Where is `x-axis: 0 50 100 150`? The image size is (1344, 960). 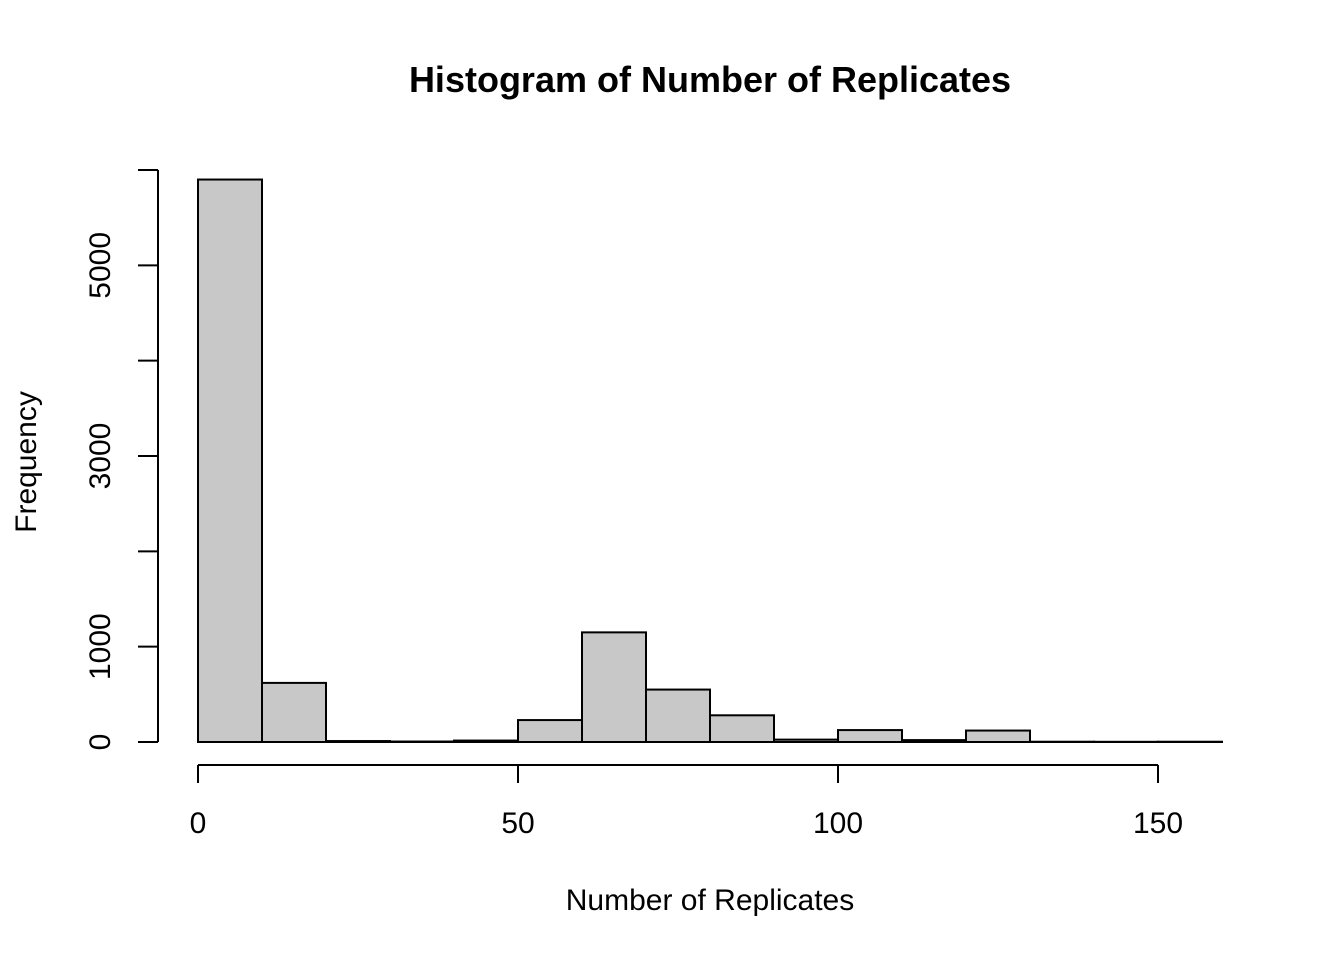
x-axis: 0 50 100 150 is located at coordinates (686, 802).